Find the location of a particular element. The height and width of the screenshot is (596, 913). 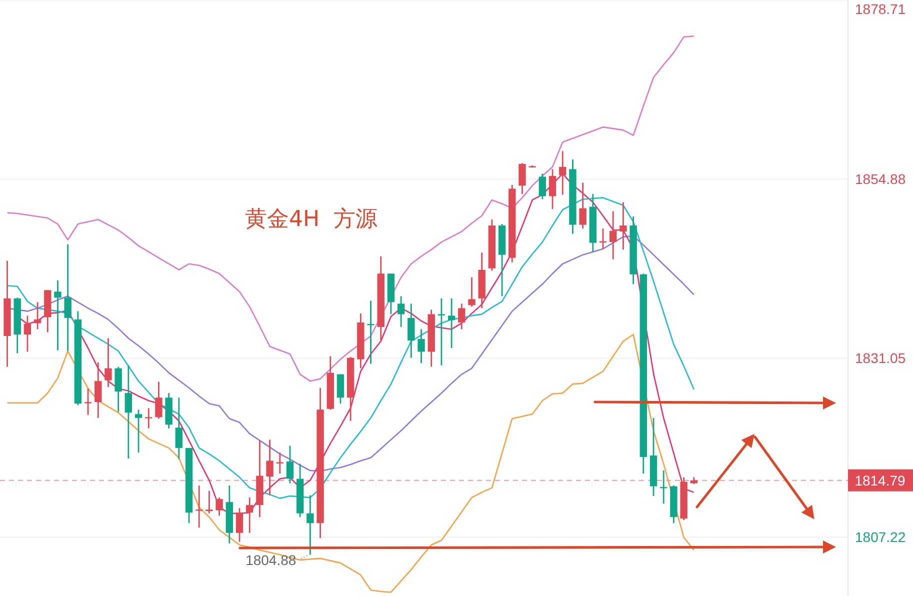

y-tick-label: 1878.71 is located at coordinates (880, 9).